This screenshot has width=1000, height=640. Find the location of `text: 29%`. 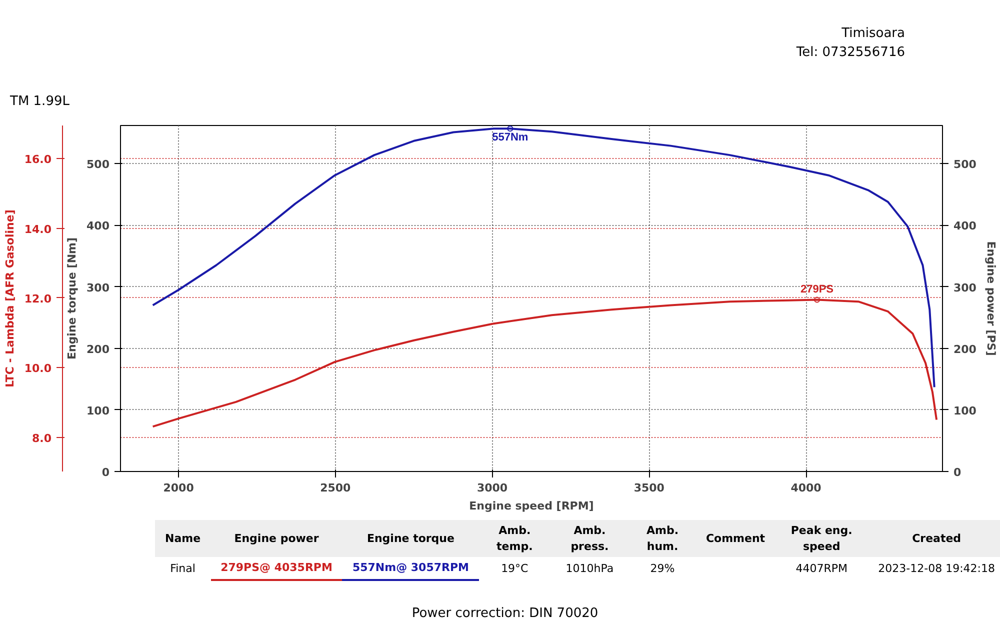

text: 29% is located at coordinates (662, 568).